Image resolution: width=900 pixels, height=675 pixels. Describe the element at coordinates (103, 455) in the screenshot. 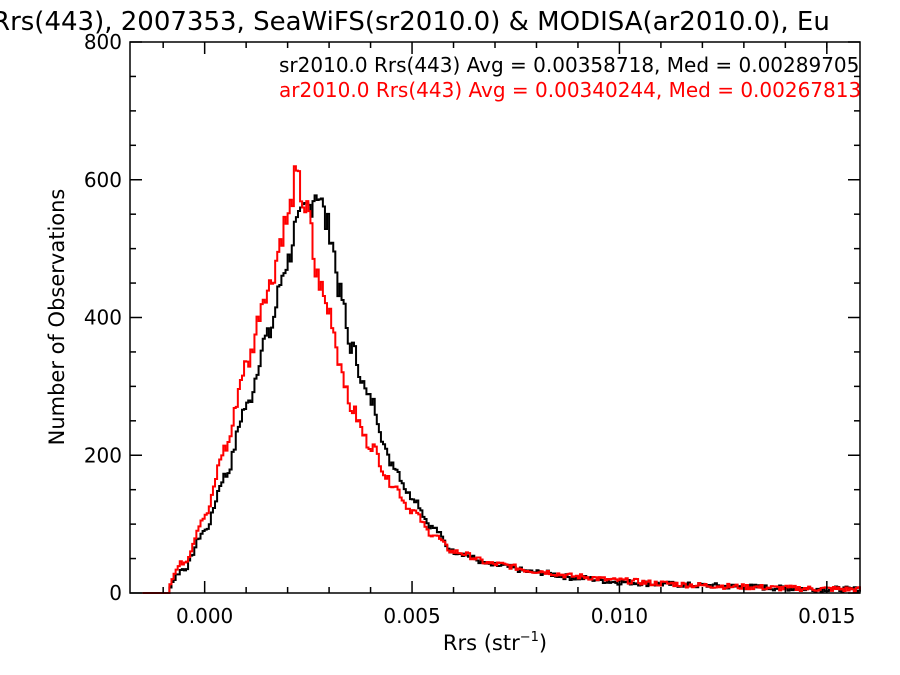

I see `y-tick-label: 200` at that location.